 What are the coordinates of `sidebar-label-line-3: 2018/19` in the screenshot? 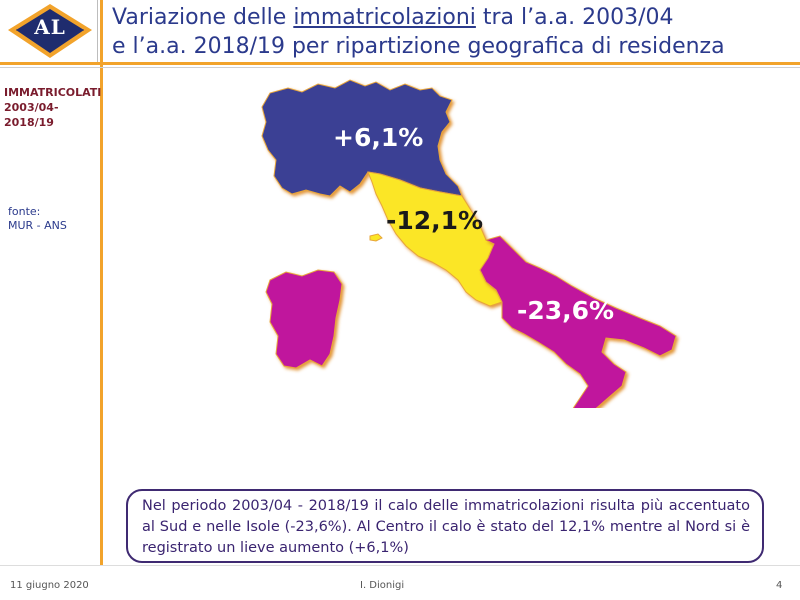 It's located at (29, 122).